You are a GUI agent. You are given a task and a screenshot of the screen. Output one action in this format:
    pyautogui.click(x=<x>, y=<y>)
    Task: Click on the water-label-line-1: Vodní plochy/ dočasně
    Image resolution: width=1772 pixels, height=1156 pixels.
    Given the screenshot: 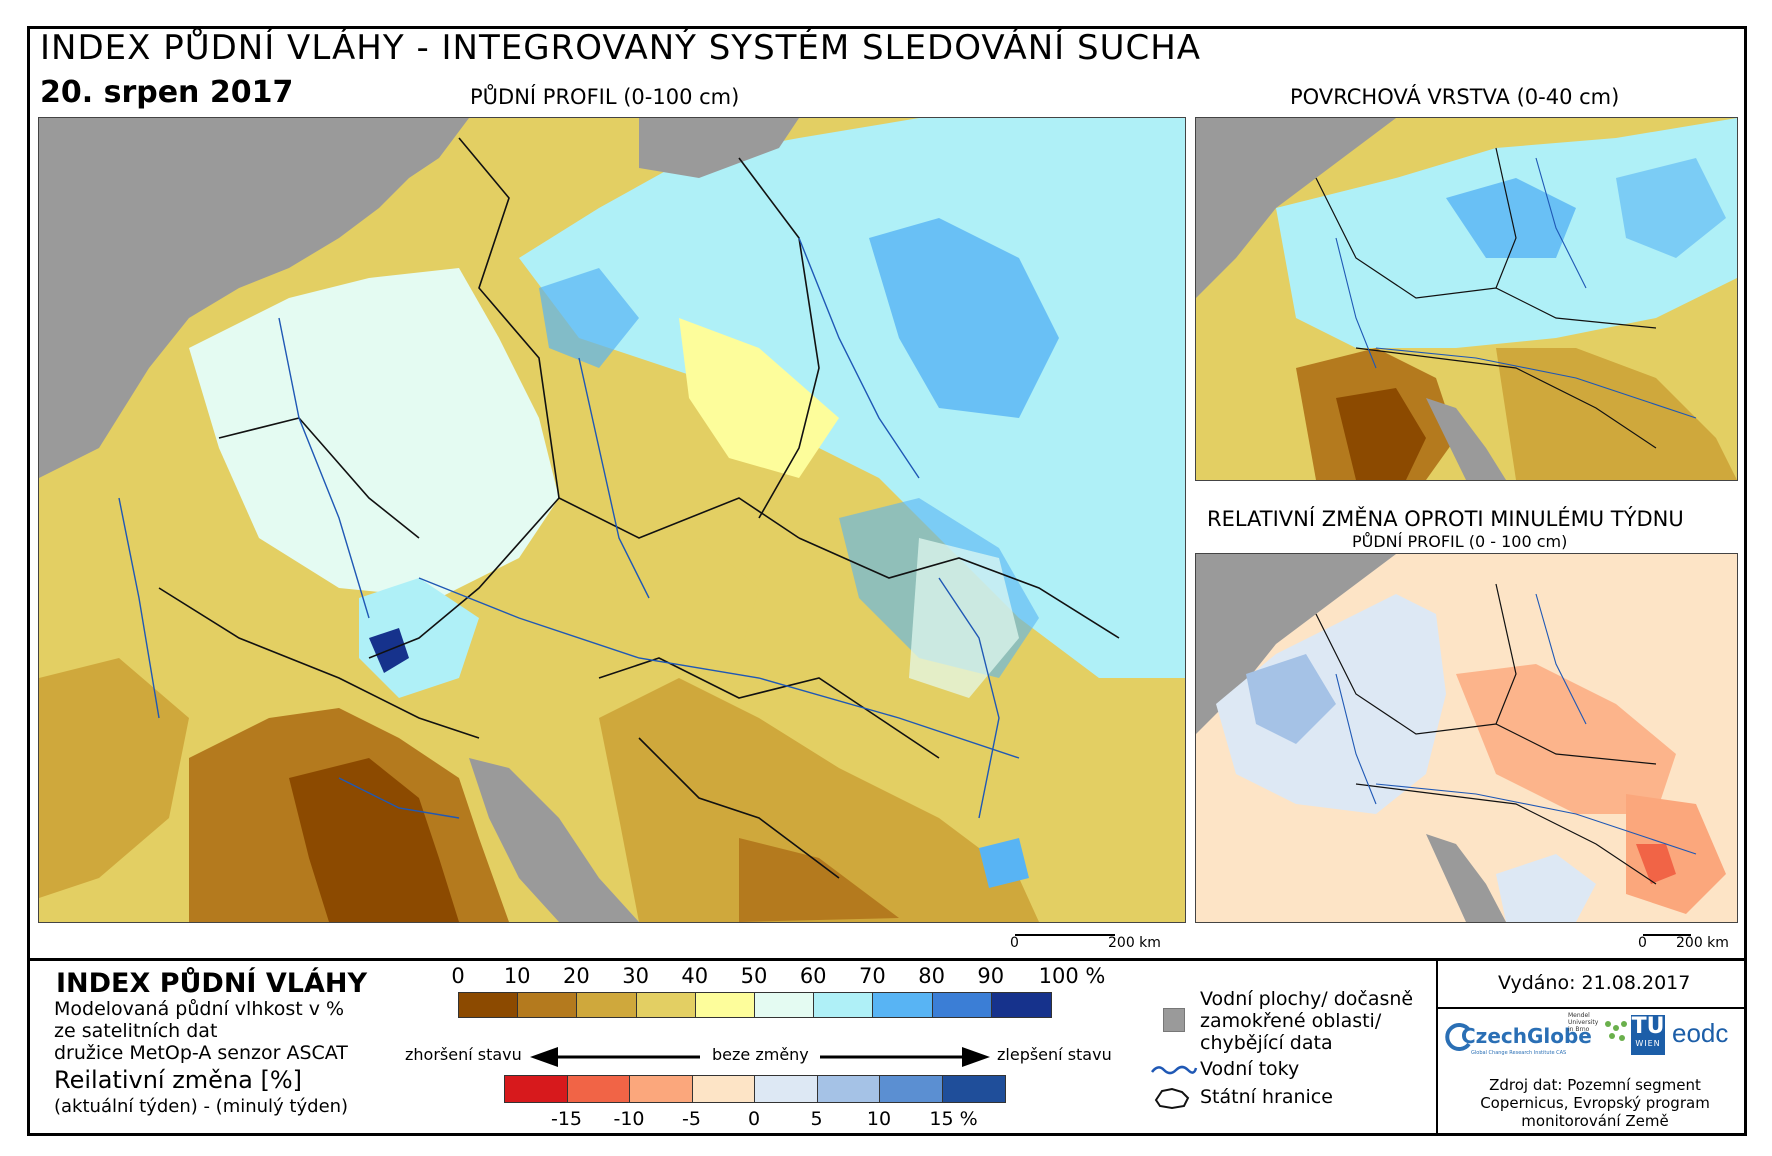 What is the action you would take?
    pyautogui.click(x=1307, y=999)
    